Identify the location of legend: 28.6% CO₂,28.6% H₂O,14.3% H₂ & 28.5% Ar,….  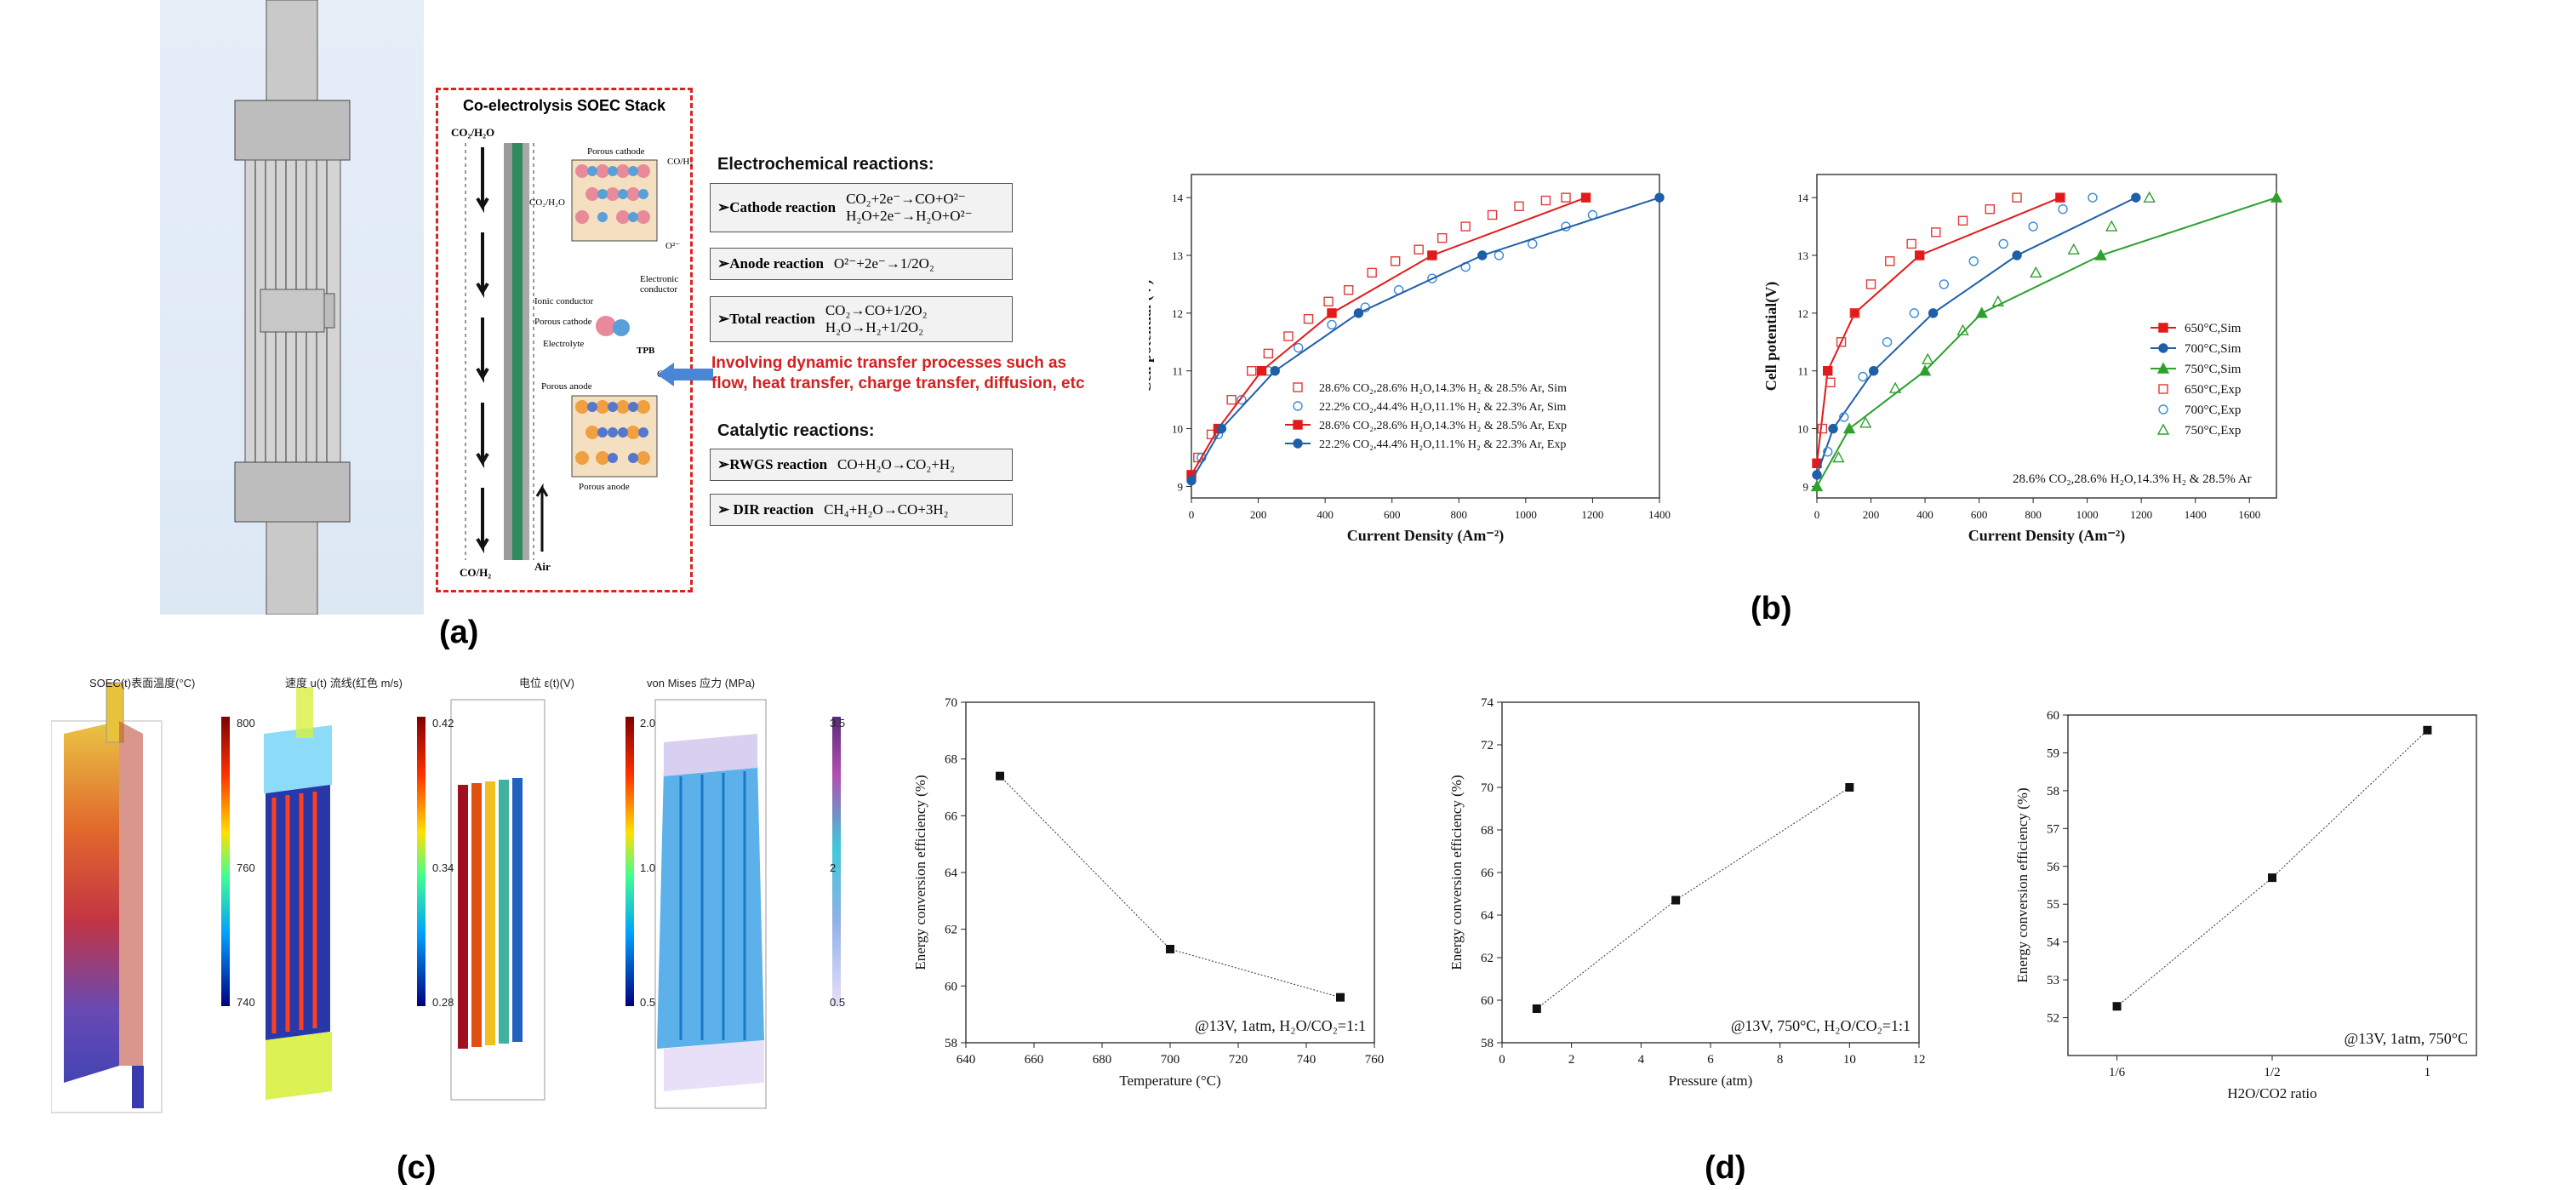
(1426, 416).